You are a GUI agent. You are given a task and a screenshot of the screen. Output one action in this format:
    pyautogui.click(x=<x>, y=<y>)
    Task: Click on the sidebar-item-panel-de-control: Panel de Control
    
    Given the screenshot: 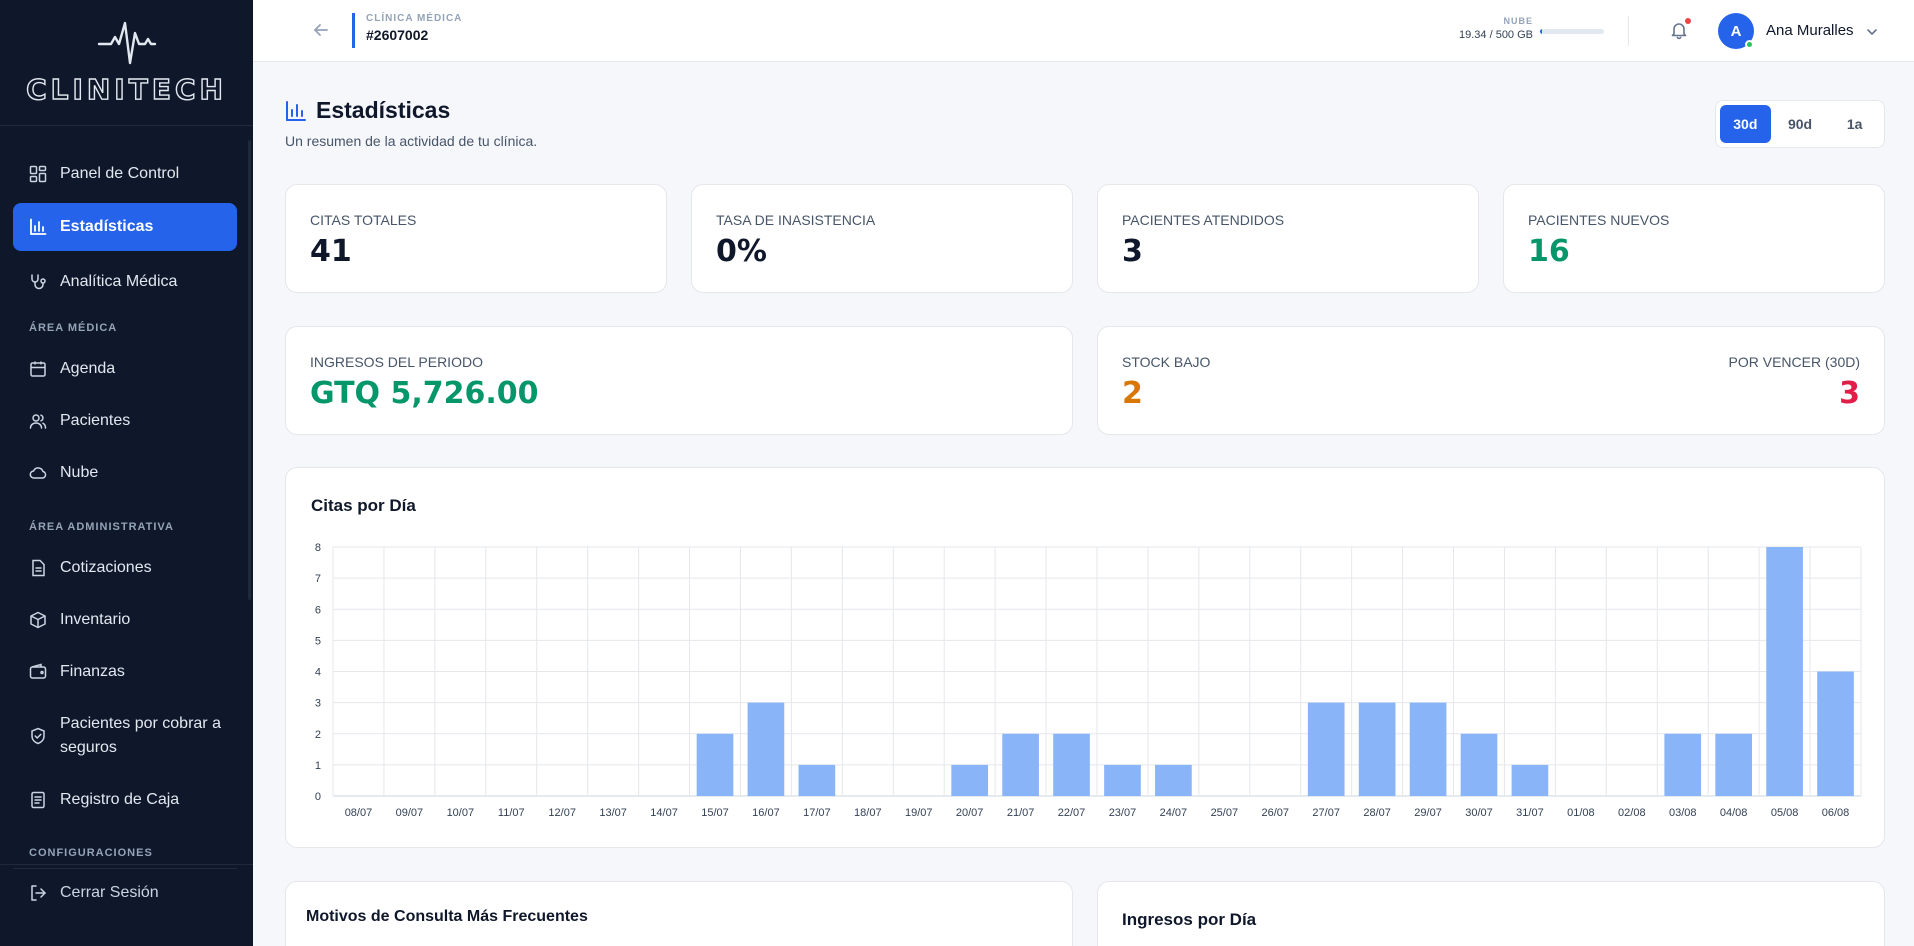 What is the action you would take?
    pyautogui.click(x=125, y=174)
    